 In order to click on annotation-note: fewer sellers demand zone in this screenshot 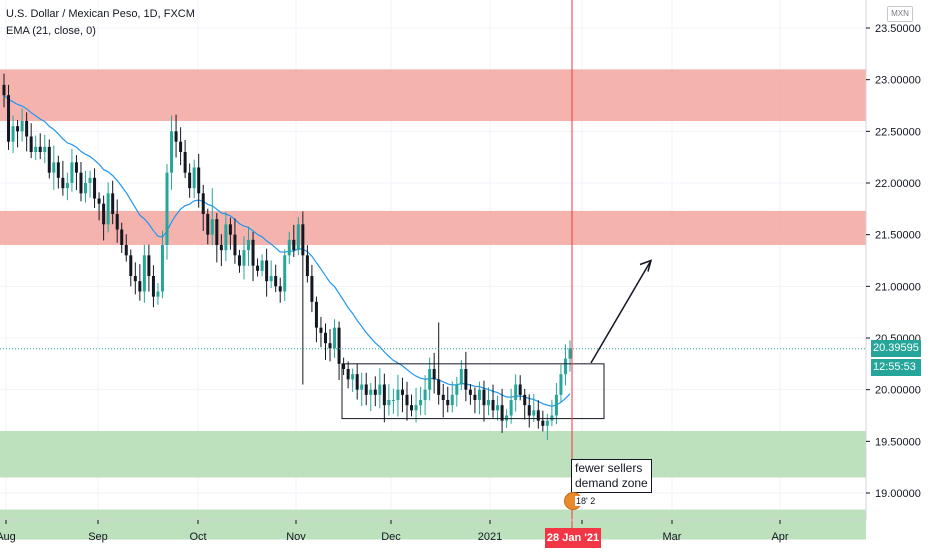, I will do `click(611, 476)`.